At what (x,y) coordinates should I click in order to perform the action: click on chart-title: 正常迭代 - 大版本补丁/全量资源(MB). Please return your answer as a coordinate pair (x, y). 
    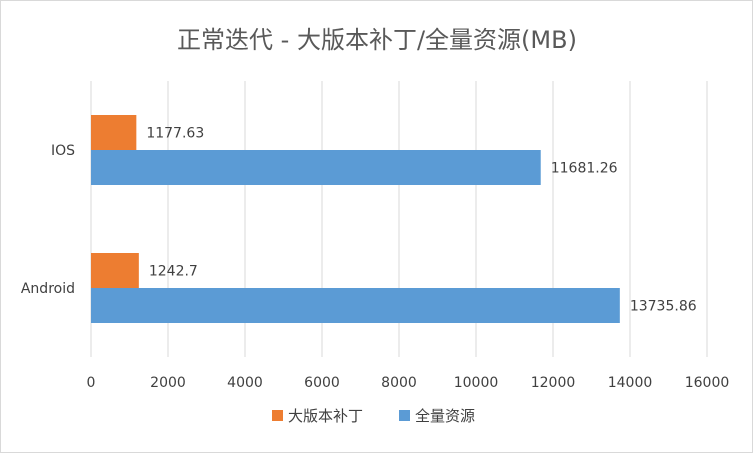
    Looking at the image, I should click on (377, 40).